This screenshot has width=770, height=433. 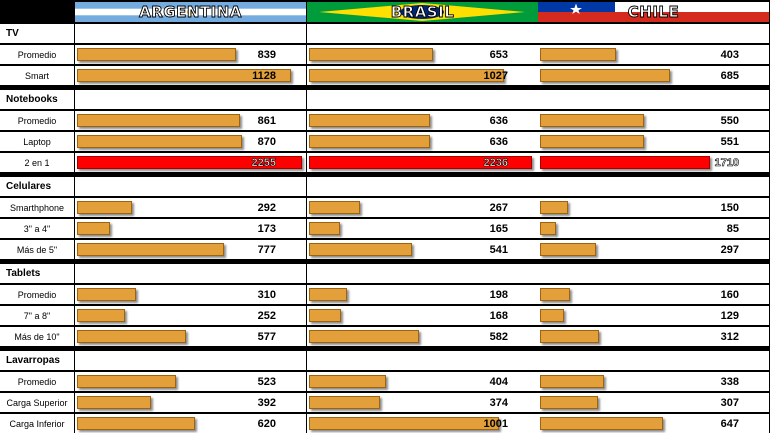 I want to click on chile-flag: CHILE, so click(x=653, y=12).